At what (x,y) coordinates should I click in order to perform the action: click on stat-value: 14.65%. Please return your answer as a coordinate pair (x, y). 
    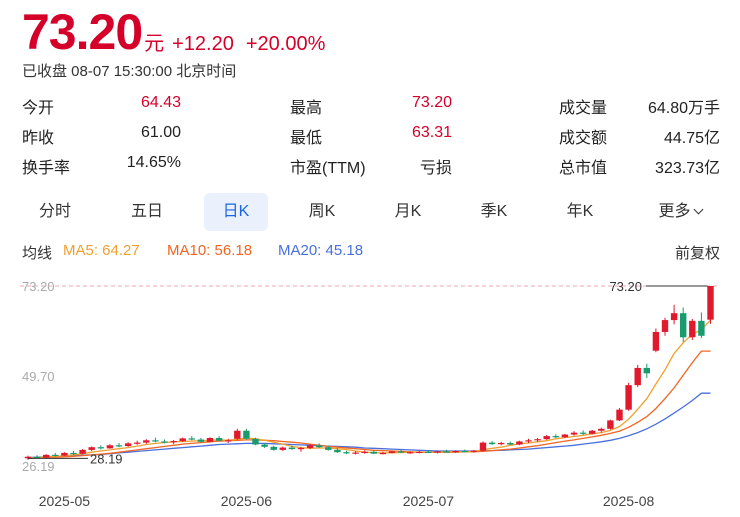
    Looking at the image, I should click on (153, 162).